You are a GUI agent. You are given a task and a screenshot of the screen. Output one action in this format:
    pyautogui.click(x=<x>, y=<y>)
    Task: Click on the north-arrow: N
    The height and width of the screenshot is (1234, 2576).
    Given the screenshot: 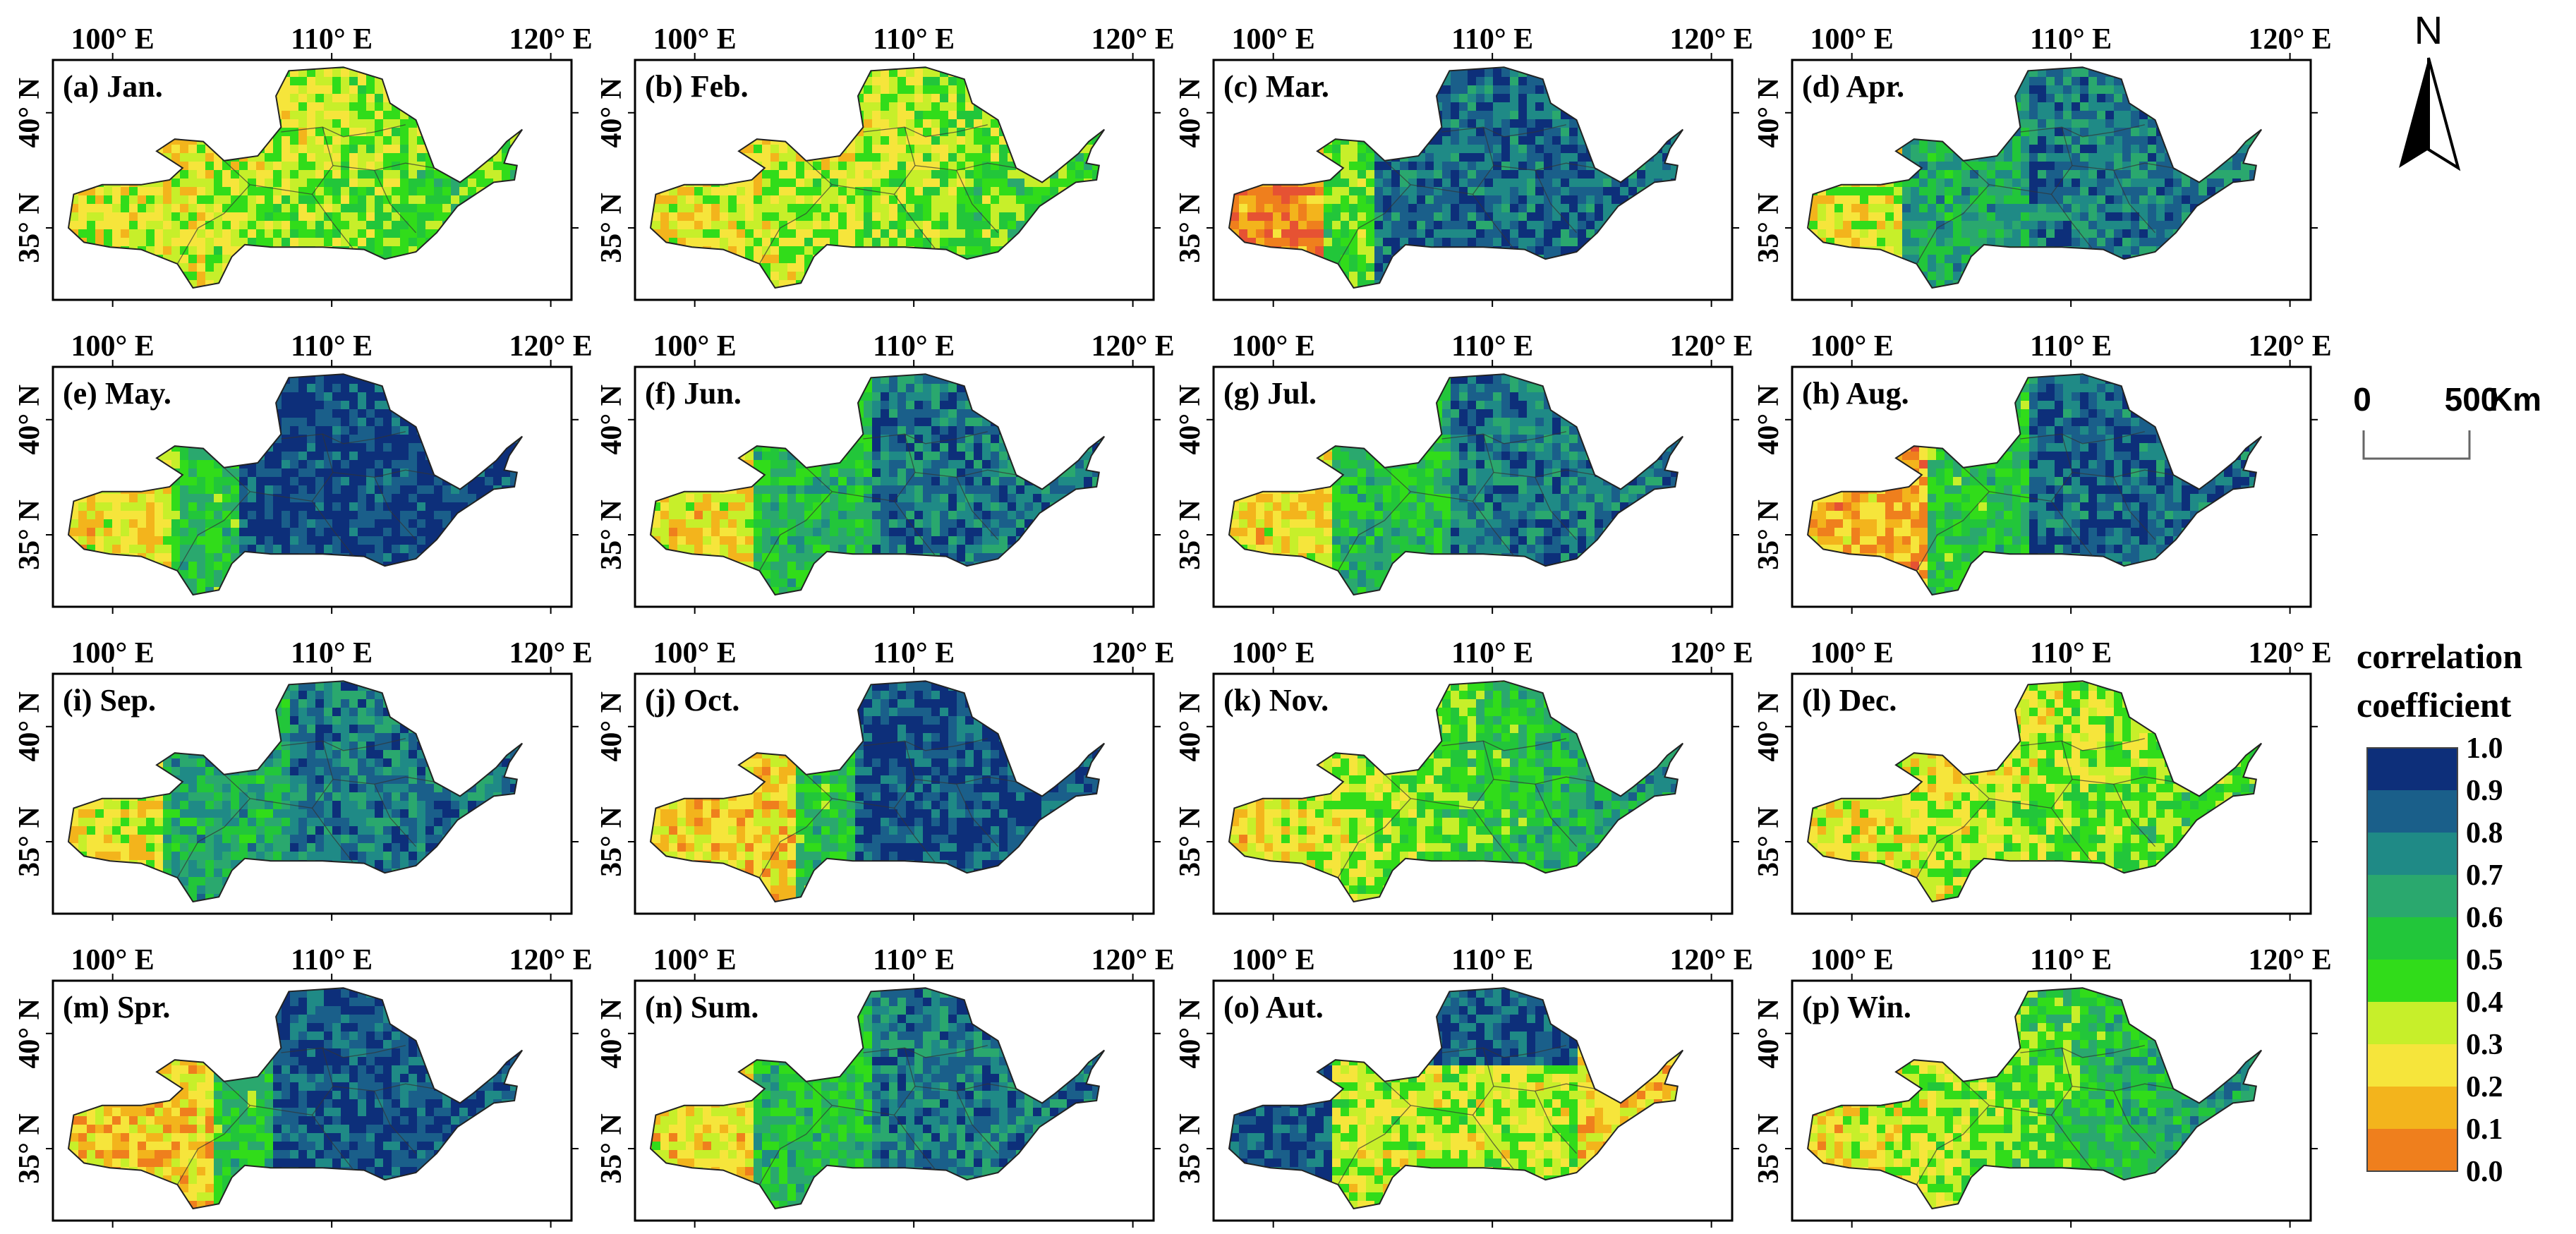 What is the action you would take?
    pyautogui.click(x=2430, y=89)
    